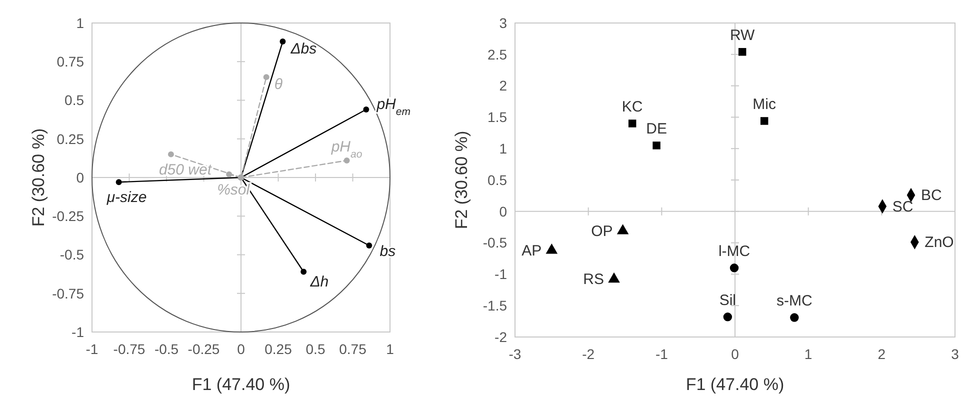 Image resolution: width=974 pixels, height=400 pixels. Describe the element at coordinates (501, 336) in the screenshot. I see `y-tick-label: -2` at that location.